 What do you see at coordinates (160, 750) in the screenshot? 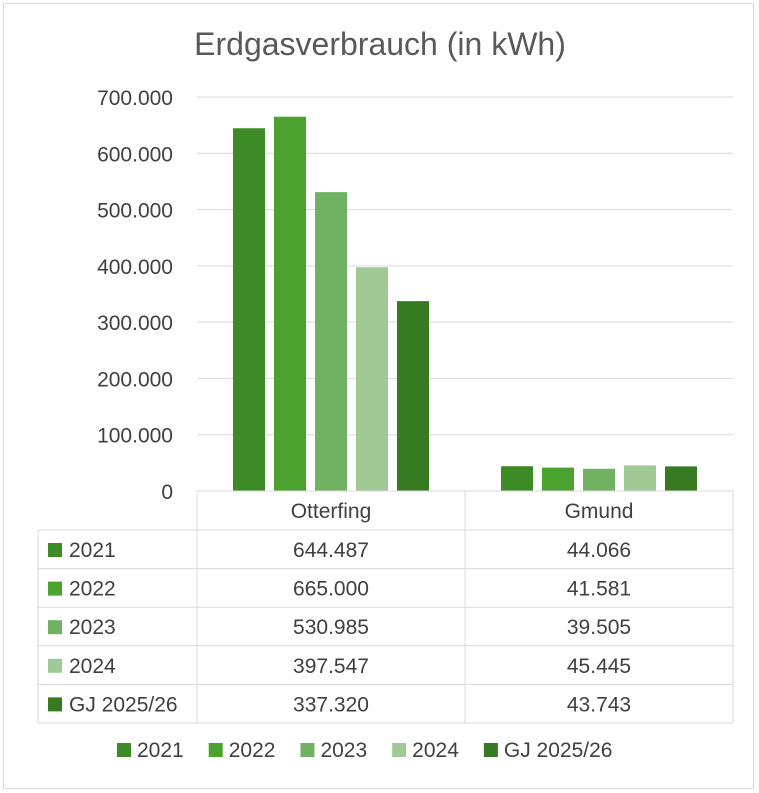
I see `legend-label: 2021` at bounding box center [160, 750].